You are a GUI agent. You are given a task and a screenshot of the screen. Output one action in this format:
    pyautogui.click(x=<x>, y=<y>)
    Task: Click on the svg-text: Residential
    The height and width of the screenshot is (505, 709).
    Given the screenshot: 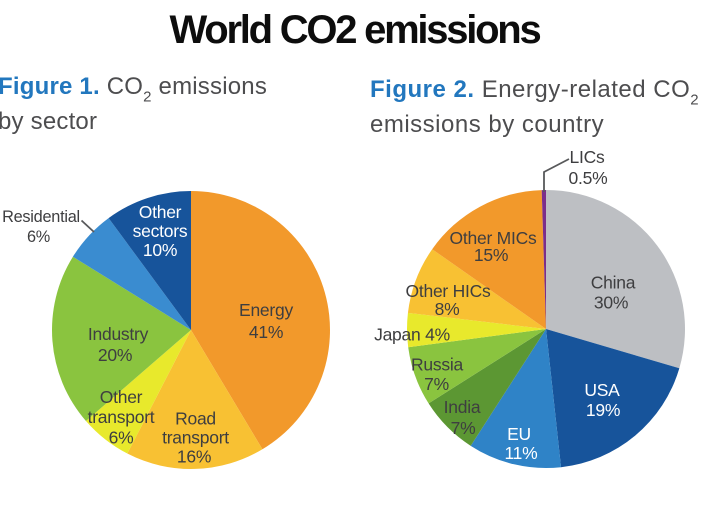 What is the action you would take?
    pyautogui.click(x=41, y=217)
    